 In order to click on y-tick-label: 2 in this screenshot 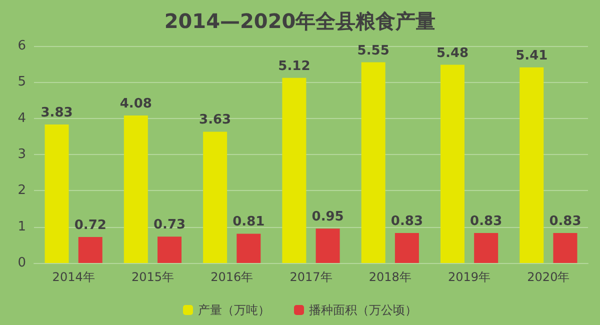, I will do `click(22, 190)`.